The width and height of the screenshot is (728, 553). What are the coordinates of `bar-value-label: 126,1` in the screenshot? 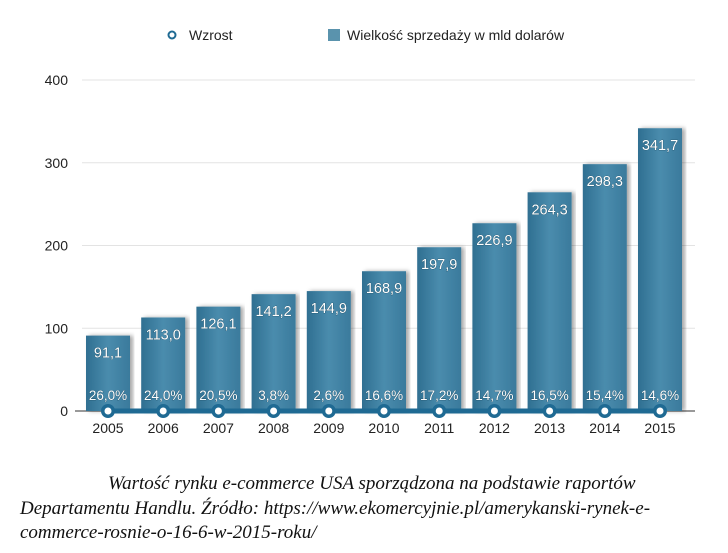 It's located at (218, 325).